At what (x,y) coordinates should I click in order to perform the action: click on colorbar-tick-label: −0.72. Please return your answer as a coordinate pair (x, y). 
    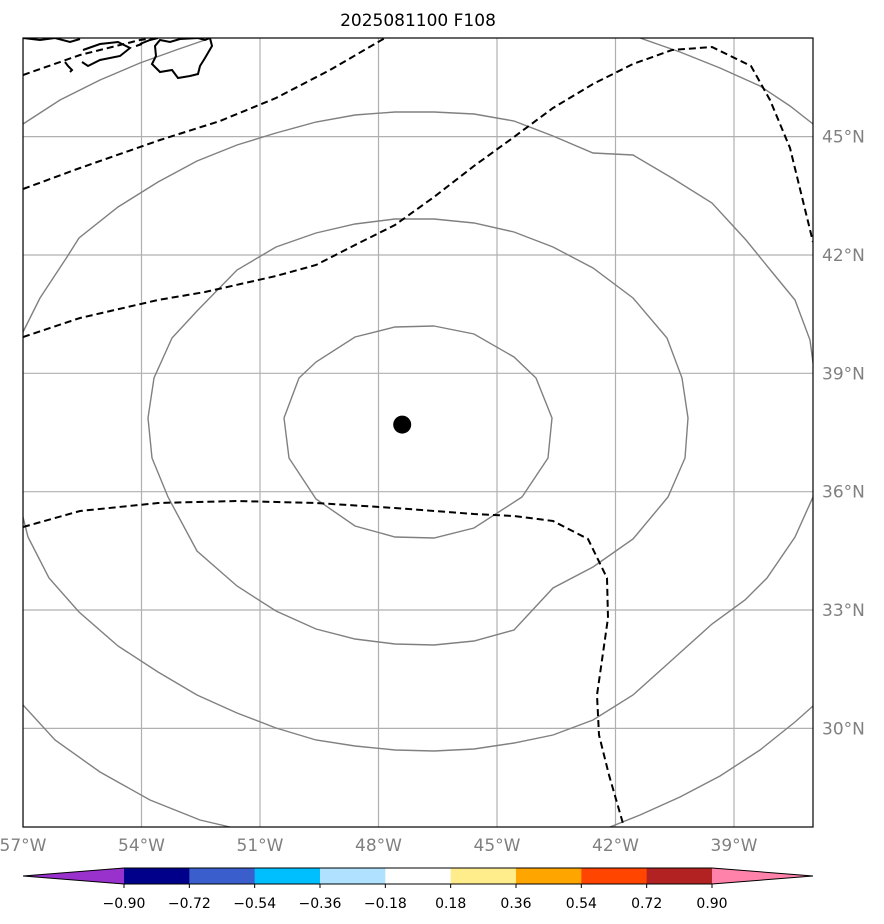
    Looking at the image, I should click on (189, 904).